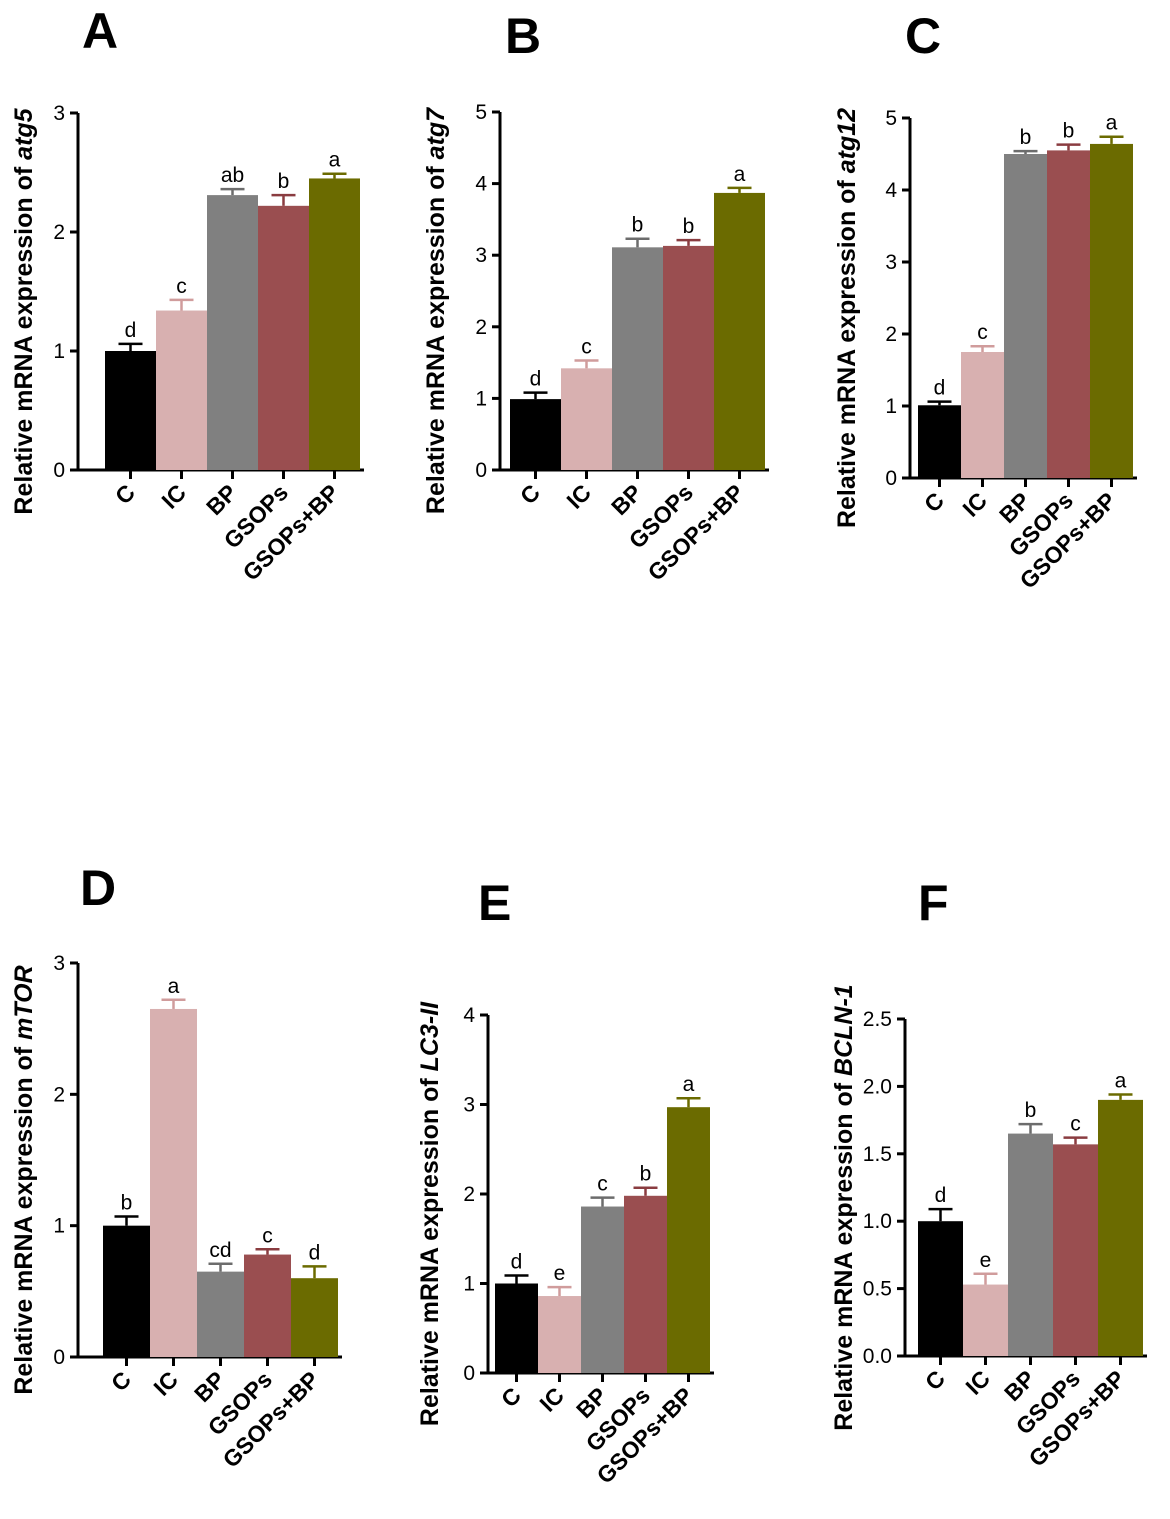 The image size is (1170, 1519). Describe the element at coordinates (923, 36) in the screenshot. I see `panel-letter: C` at that location.